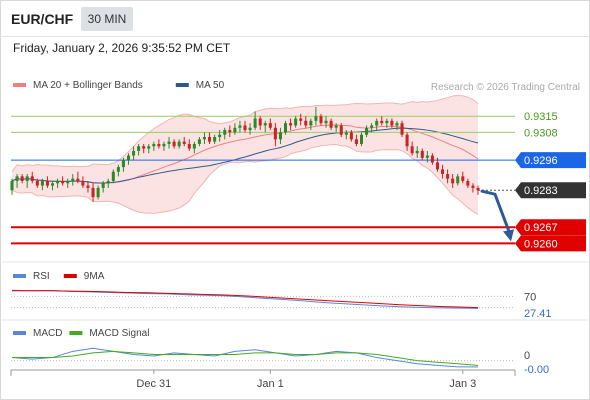 The width and height of the screenshot is (590, 400). Describe the element at coordinates (107, 19) in the screenshot. I see `timeframe-button: 30 MIN` at that location.